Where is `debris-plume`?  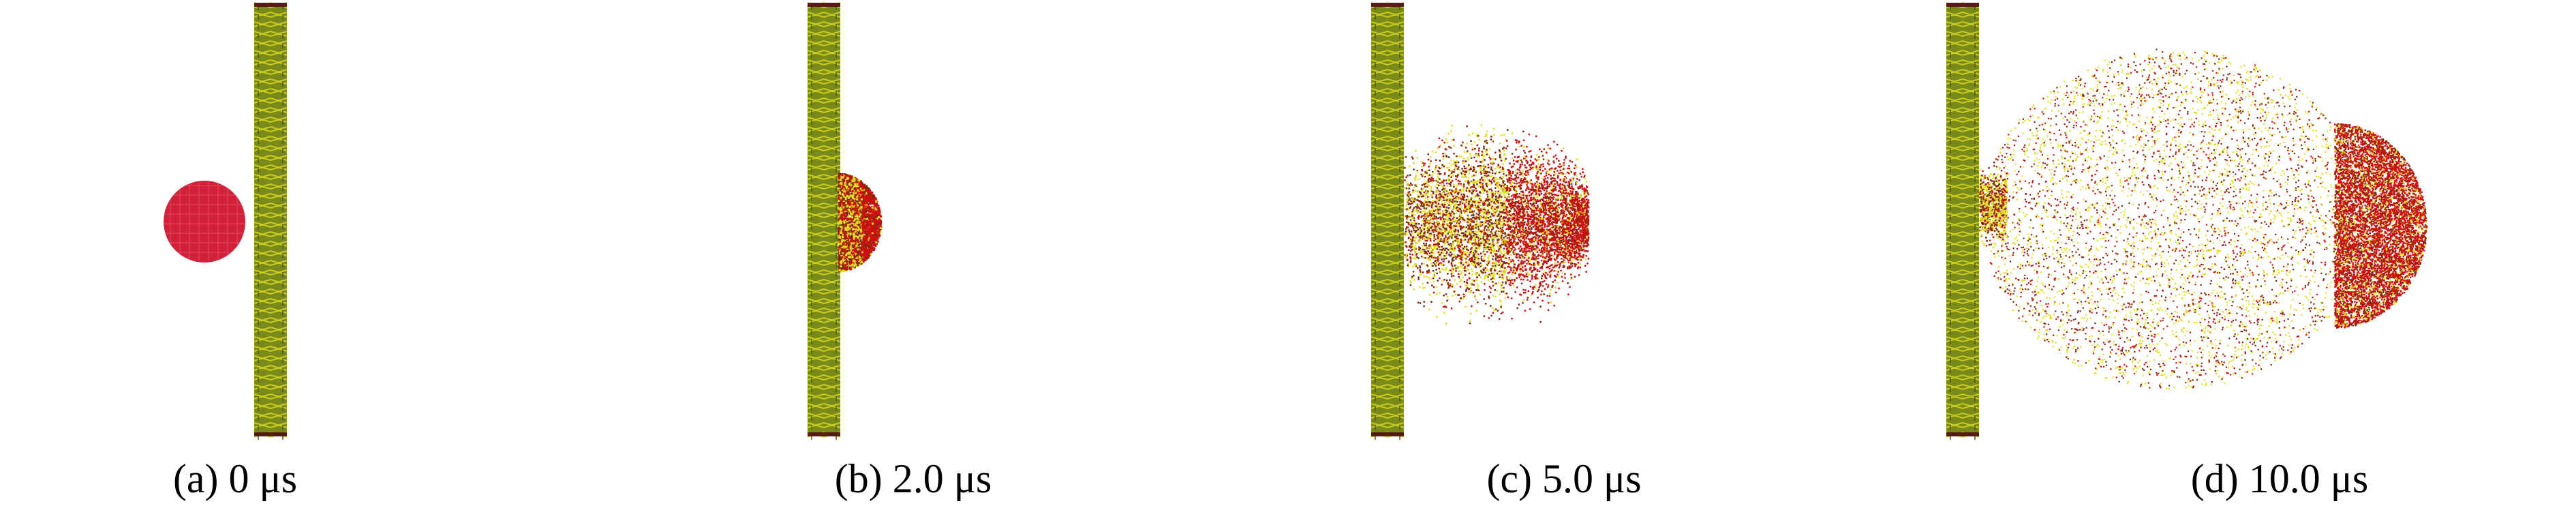
debris-plume is located at coordinates (1993, 205).